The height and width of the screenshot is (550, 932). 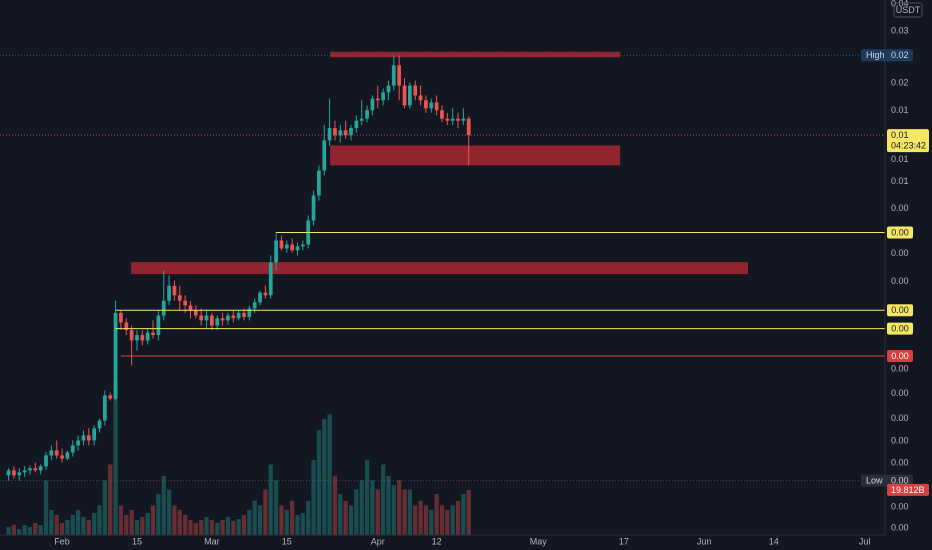 I want to click on volume-badge, so click(x=908, y=489).